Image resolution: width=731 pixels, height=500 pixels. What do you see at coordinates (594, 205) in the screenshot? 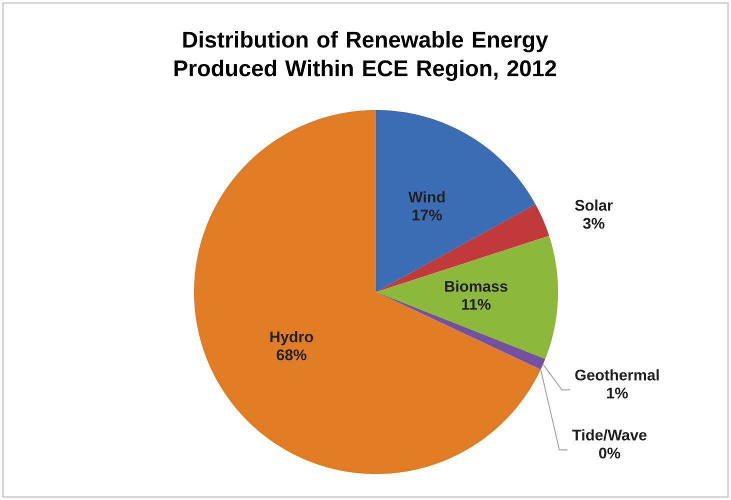
I see `slice-label: Solar` at bounding box center [594, 205].